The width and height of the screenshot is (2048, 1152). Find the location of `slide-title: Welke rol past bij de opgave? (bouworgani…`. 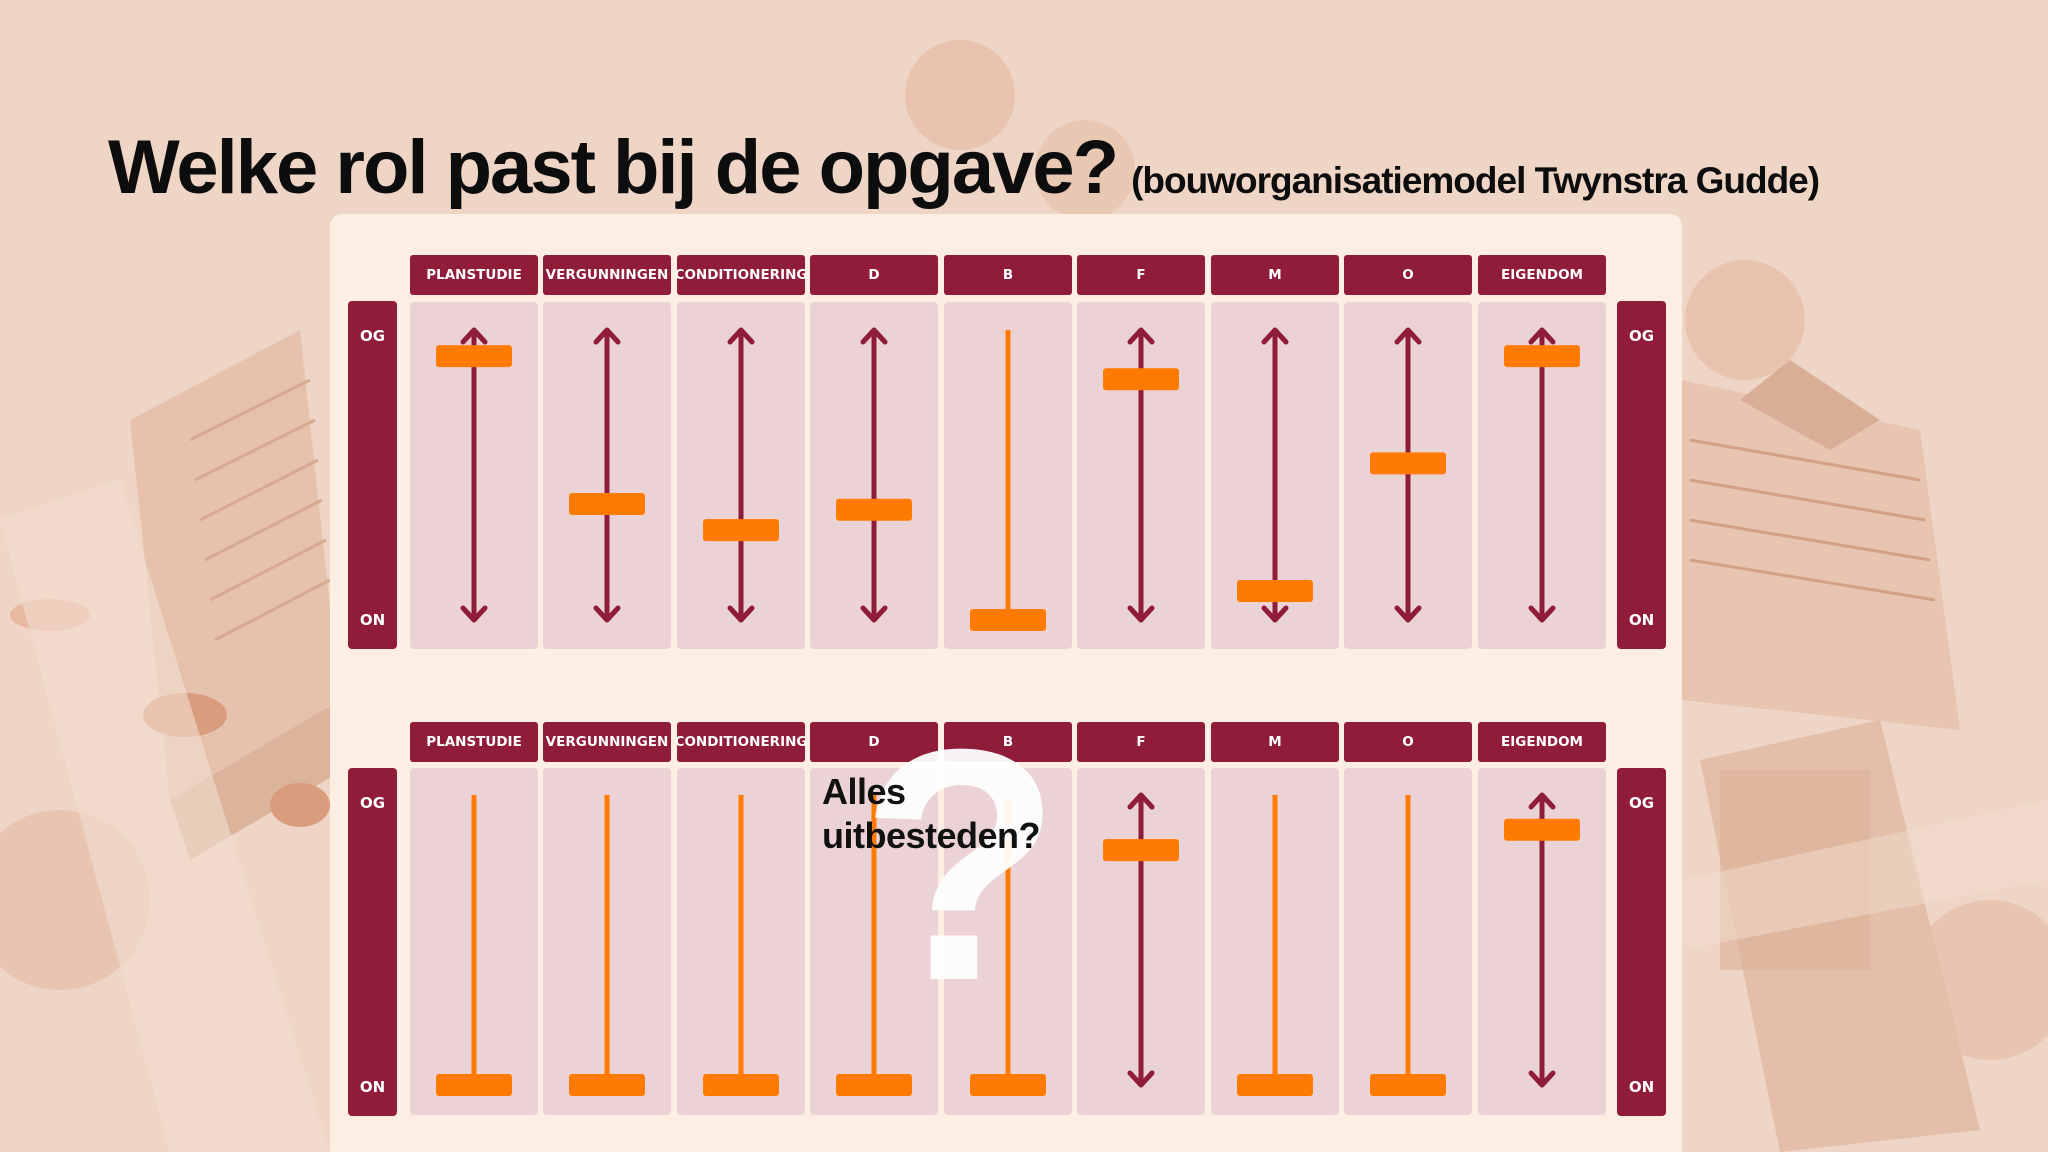

slide-title: Welke rol past bij de opgave? (bouworgani… is located at coordinates (964, 167).